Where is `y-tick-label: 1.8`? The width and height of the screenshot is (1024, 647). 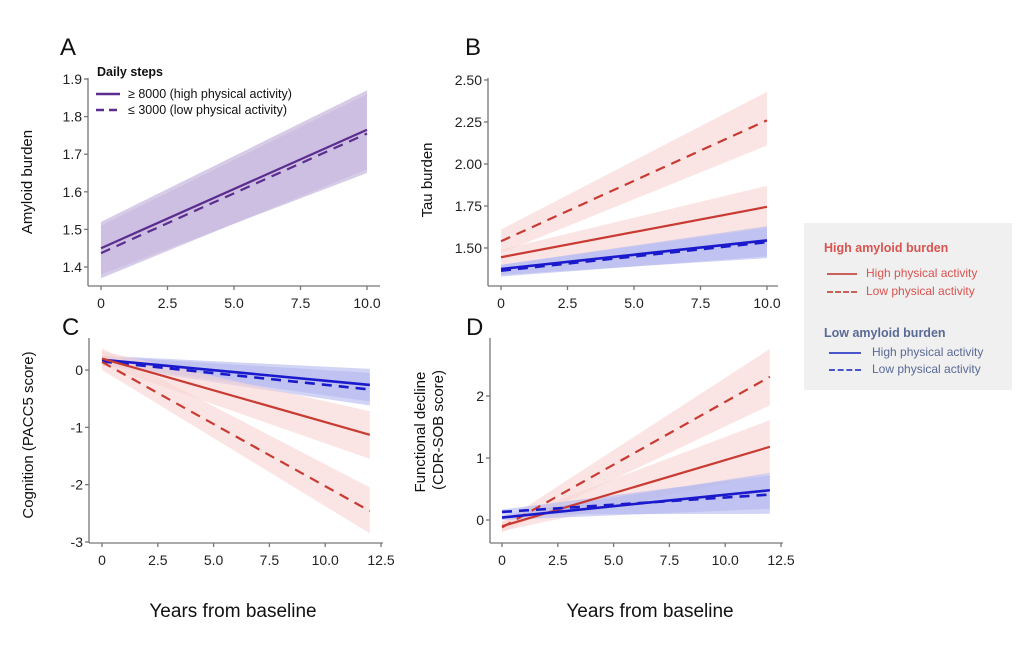
y-tick-label: 1.8 is located at coordinates (73, 117).